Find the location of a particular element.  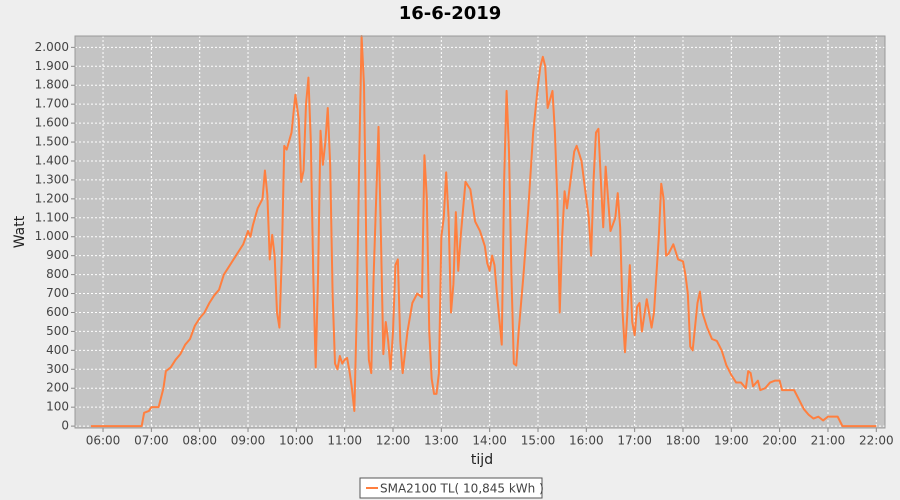

legend-label: SMA2100 TL( 10,845 kWh ) is located at coordinates (462, 489).